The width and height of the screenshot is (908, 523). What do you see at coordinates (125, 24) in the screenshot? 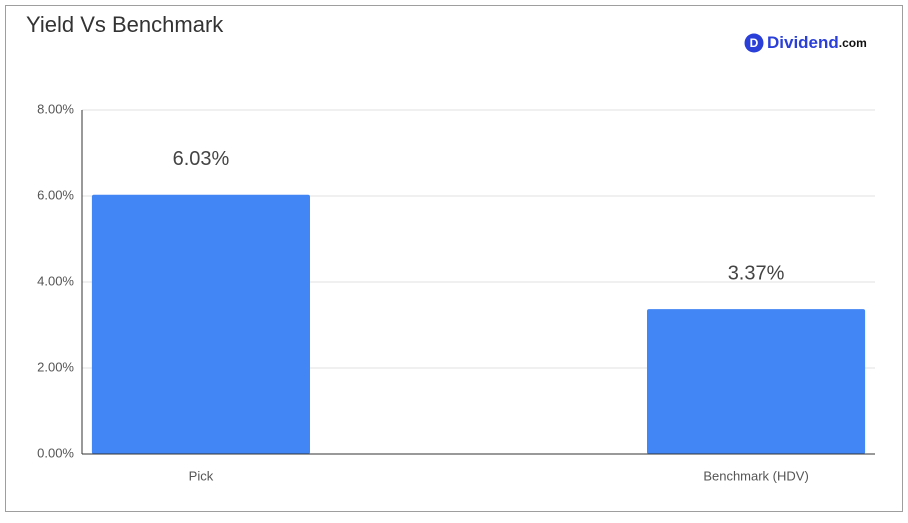
I see `chart-title: Yield Vs Benchmark` at bounding box center [125, 24].